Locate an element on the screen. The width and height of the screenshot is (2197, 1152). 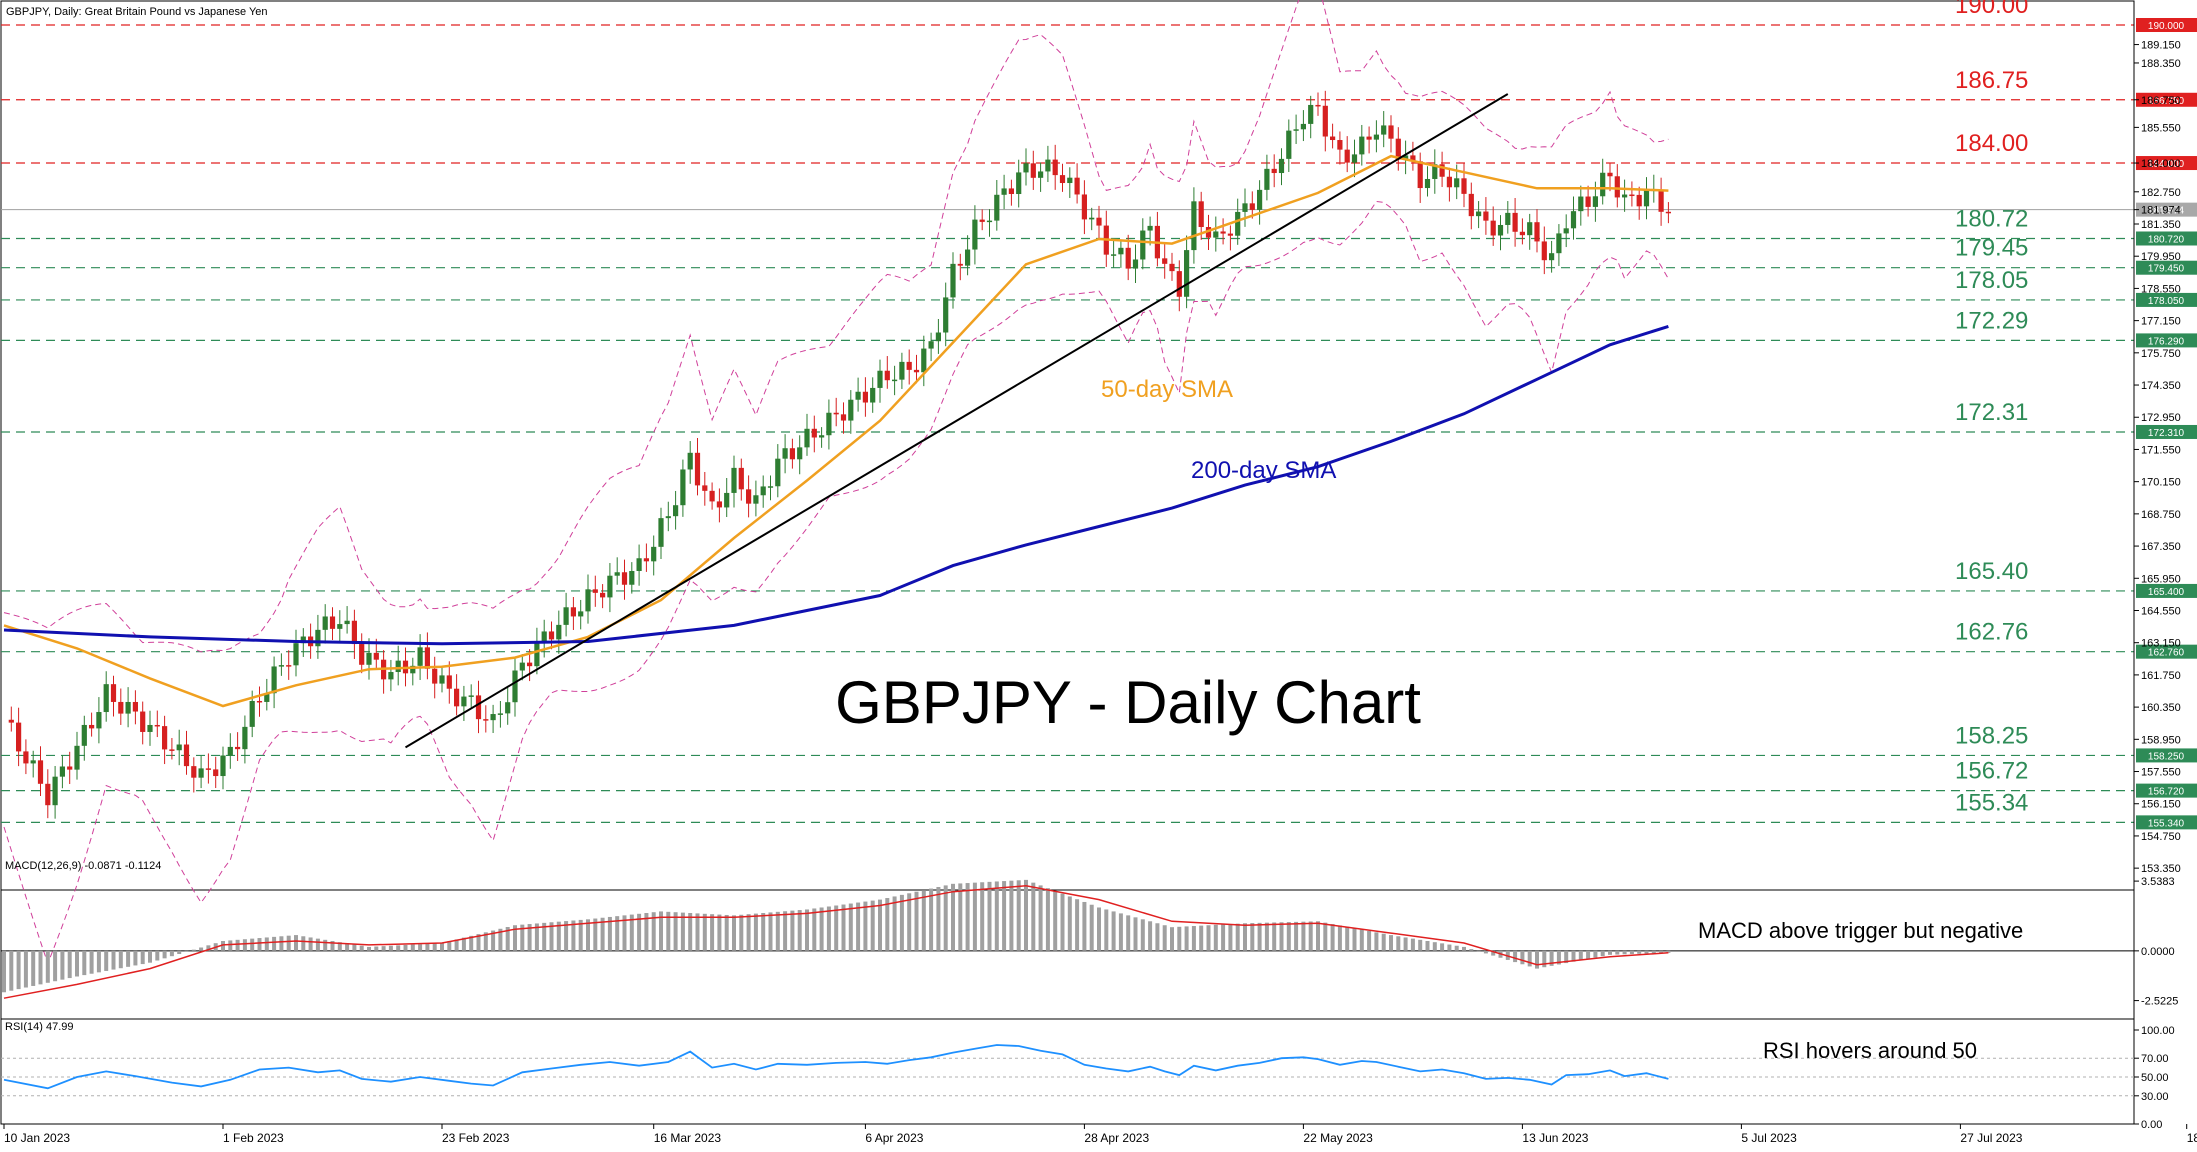
rsi-panel: 100.00 70.00 50.00 30.00 0.00 is located at coordinates (1088, 1078).